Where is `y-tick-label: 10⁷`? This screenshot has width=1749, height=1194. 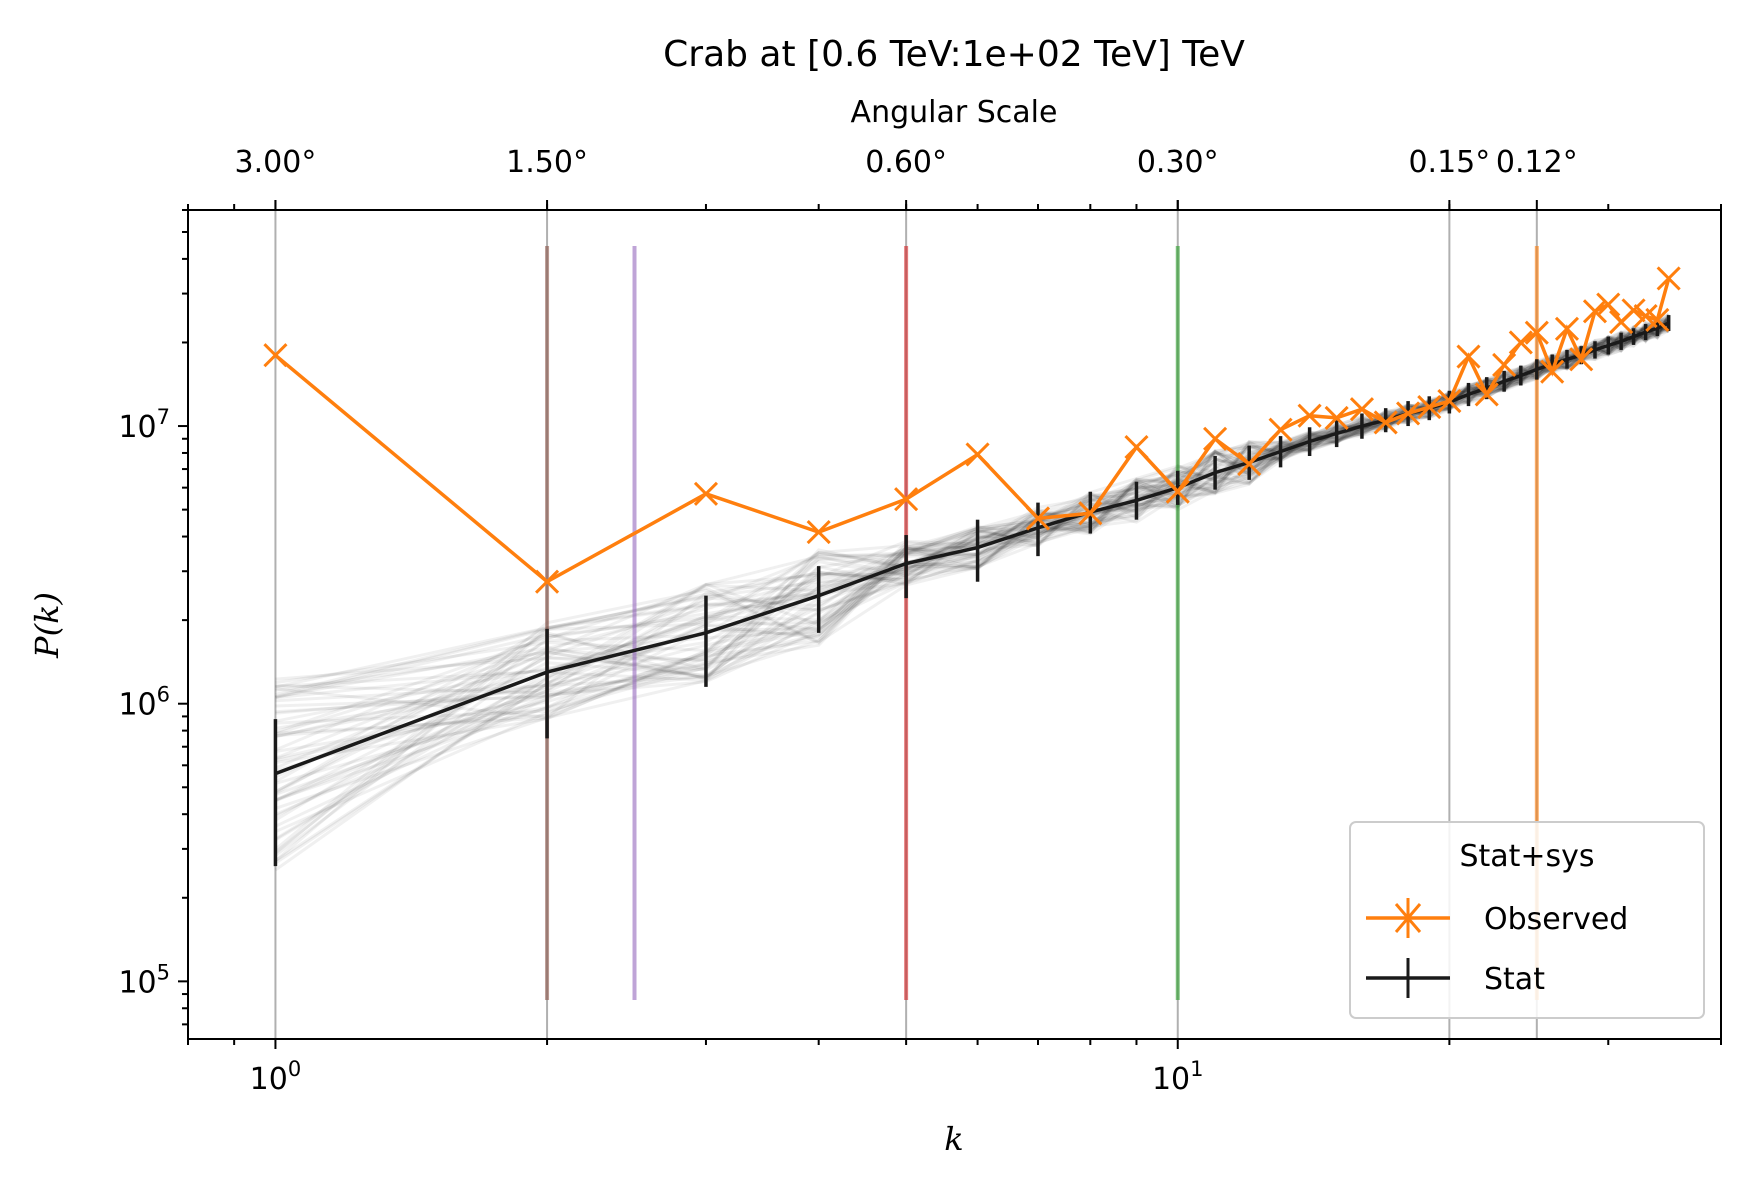 y-tick-label: 10⁷ is located at coordinates (144, 425).